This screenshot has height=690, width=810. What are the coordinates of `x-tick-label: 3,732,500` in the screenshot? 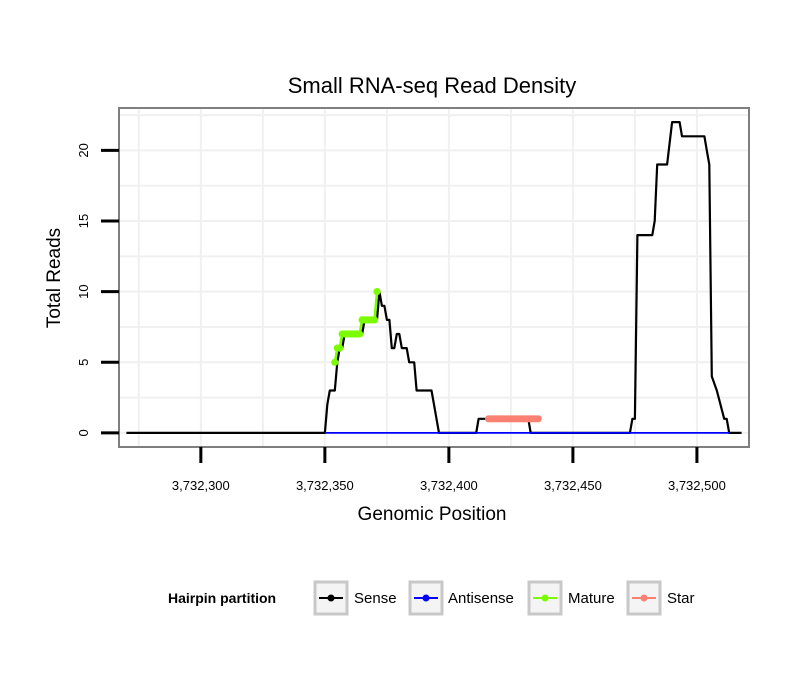 It's located at (697, 485).